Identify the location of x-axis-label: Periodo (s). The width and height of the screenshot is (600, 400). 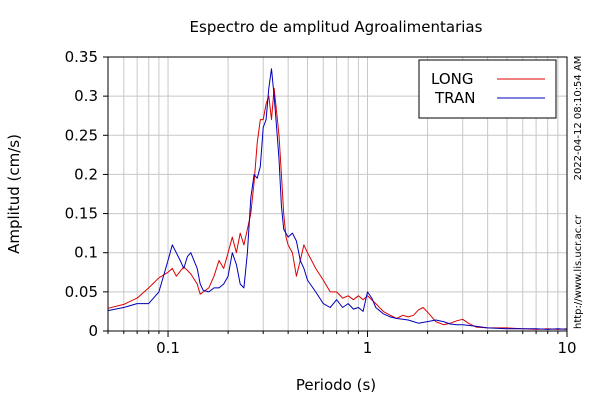
(336, 385).